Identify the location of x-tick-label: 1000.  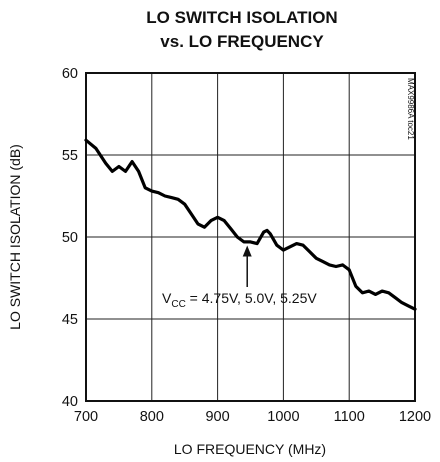
(283, 417).